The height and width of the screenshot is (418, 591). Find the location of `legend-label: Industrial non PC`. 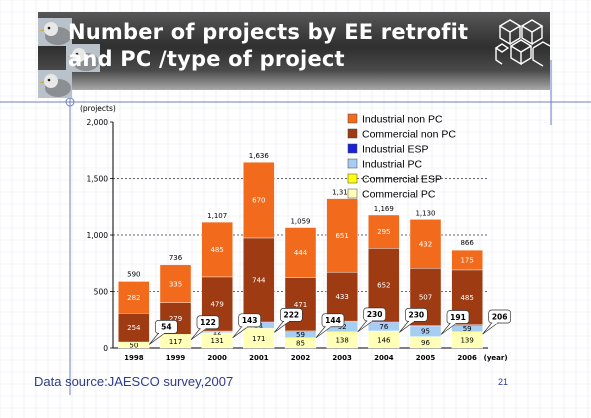

legend-label: Industrial non PC is located at coordinates (402, 120).